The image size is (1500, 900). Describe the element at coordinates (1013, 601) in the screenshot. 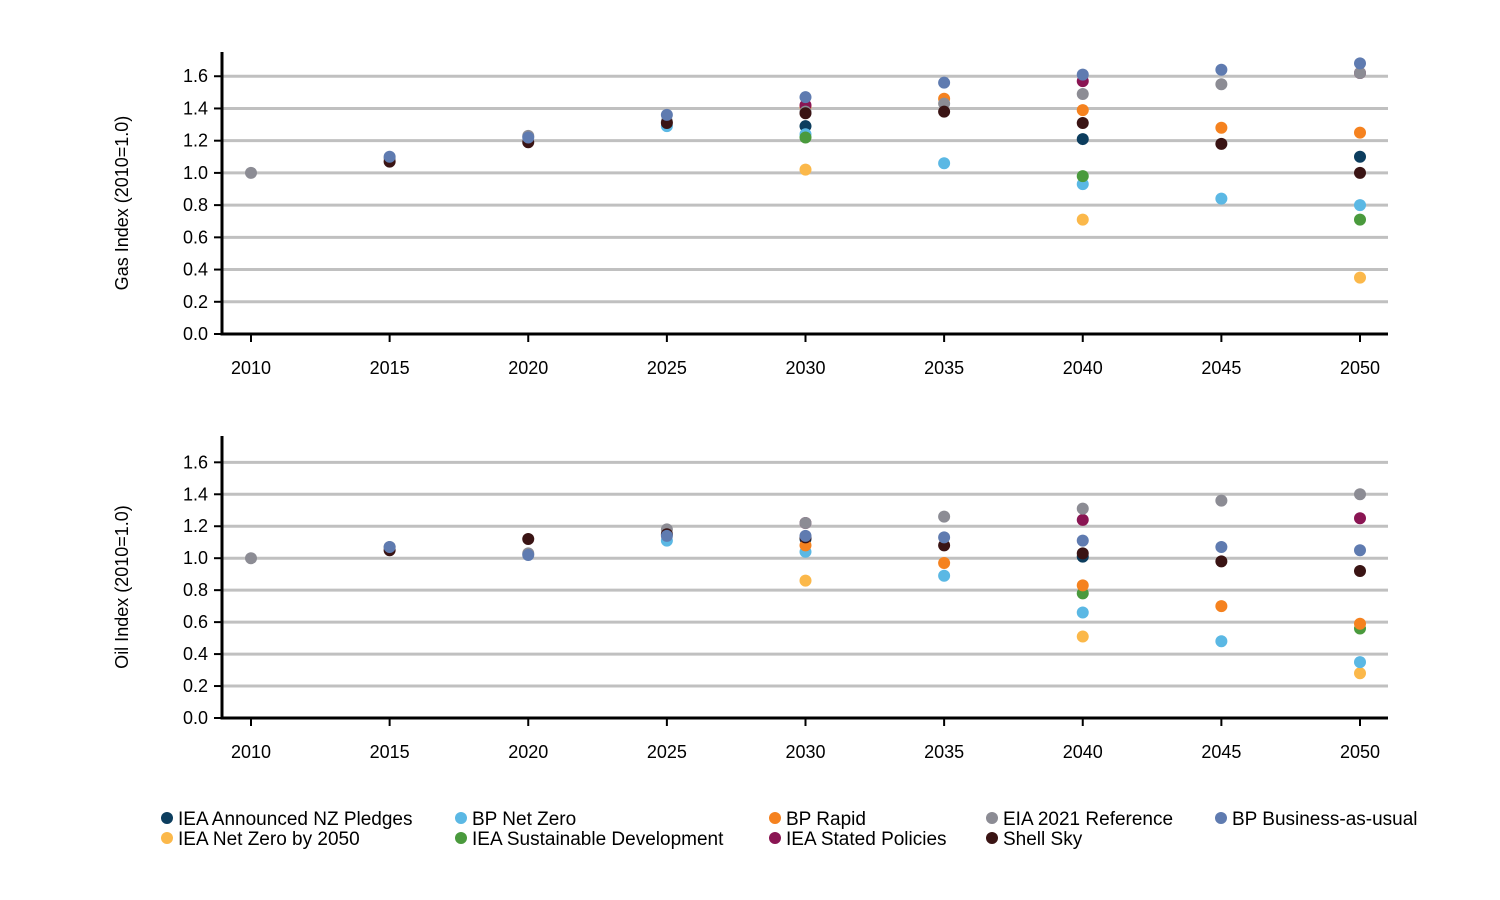

I see `oil-series-bp-net-zero` at that location.